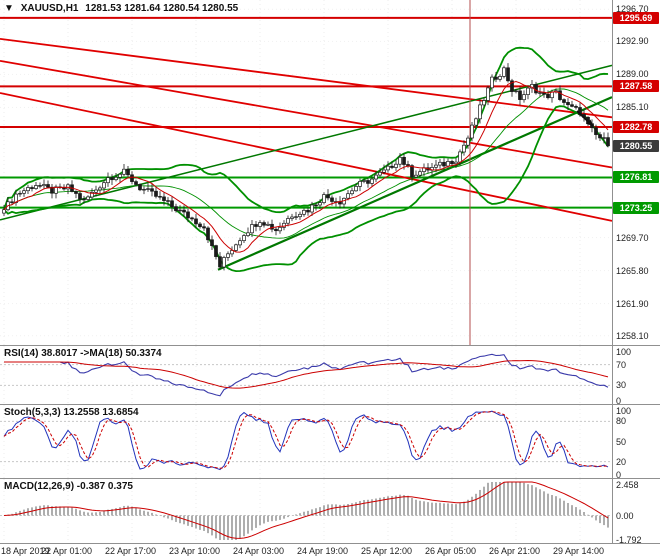  I want to click on price-label: 1265.80, so click(632, 270).